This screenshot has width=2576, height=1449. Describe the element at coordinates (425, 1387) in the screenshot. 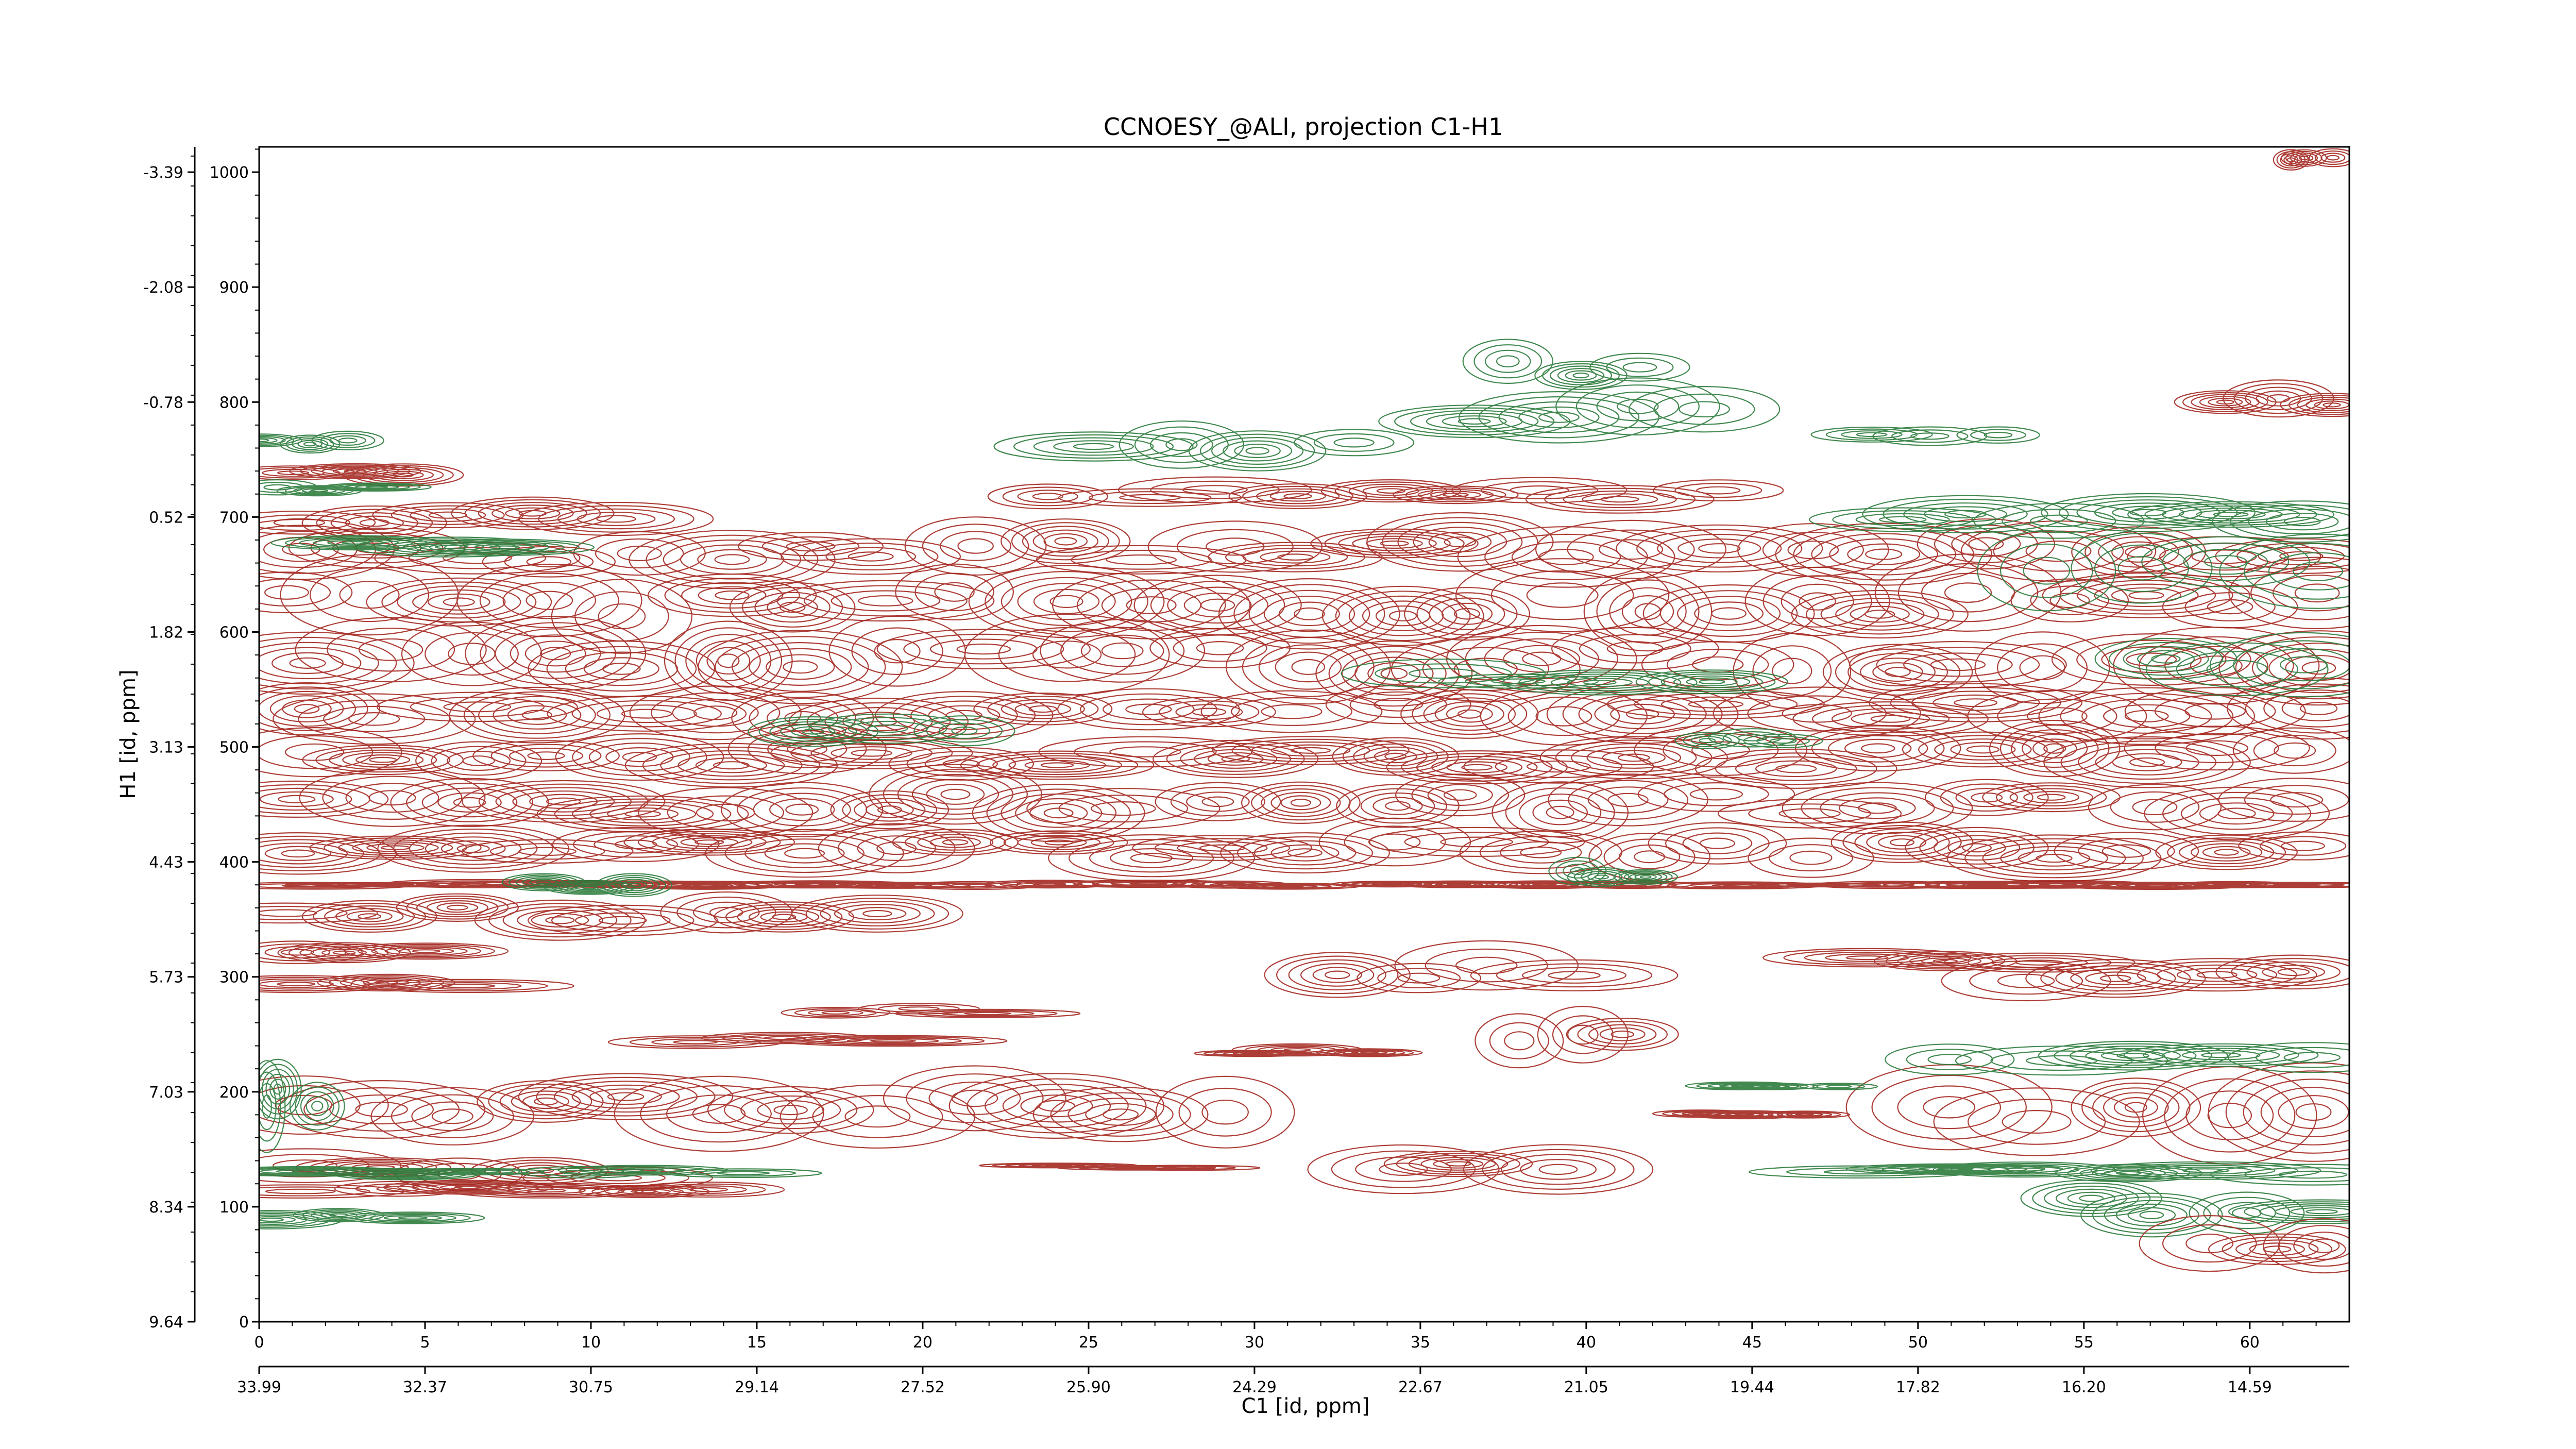

I see `x-ppm-tick-label: 32.37` at that location.